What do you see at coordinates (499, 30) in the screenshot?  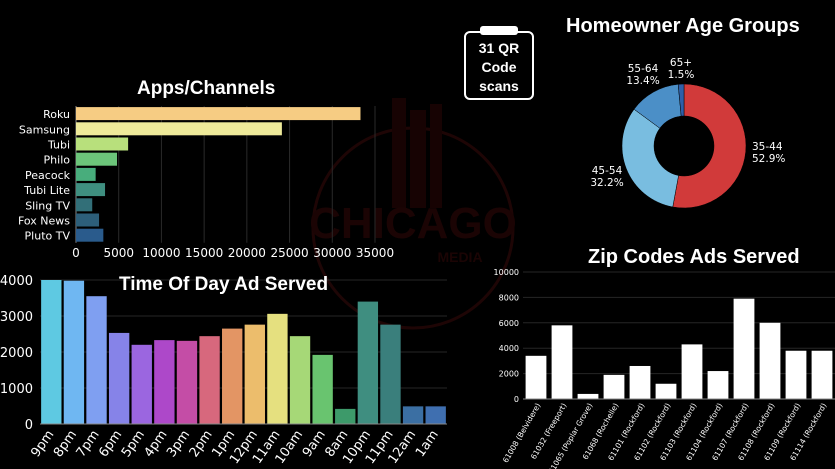 I see `clipboard-clip-icon` at bounding box center [499, 30].